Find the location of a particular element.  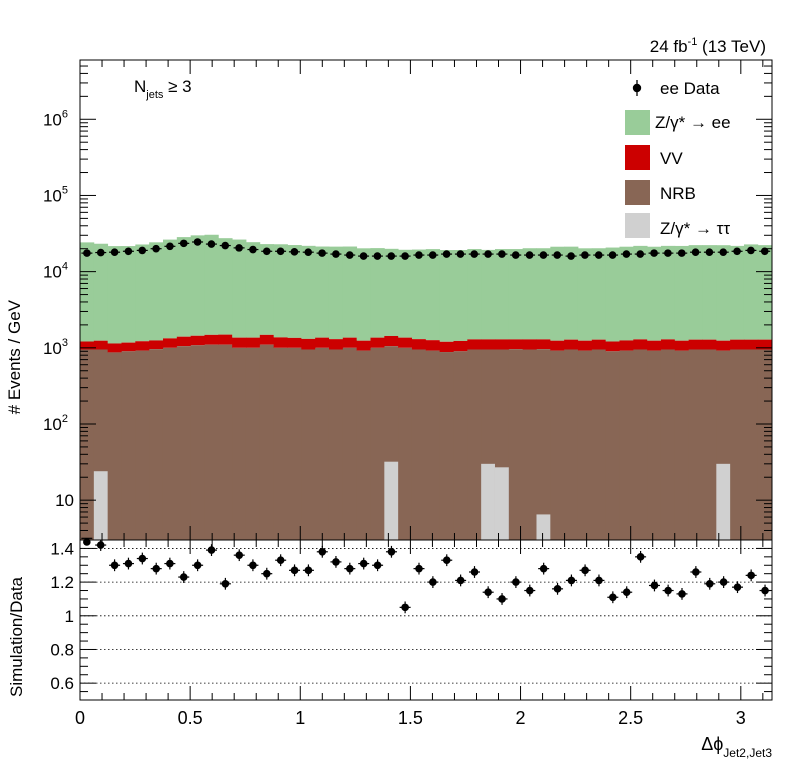

ratio-y-tick-label: 0.8 is located at coordinates (62, 649).